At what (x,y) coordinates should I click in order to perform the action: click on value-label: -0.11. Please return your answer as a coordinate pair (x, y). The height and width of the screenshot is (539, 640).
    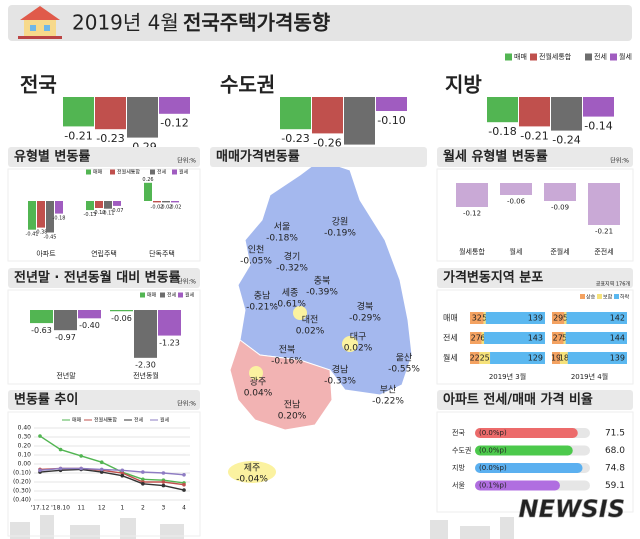
    Looking at the image, I should click on (108, 214).